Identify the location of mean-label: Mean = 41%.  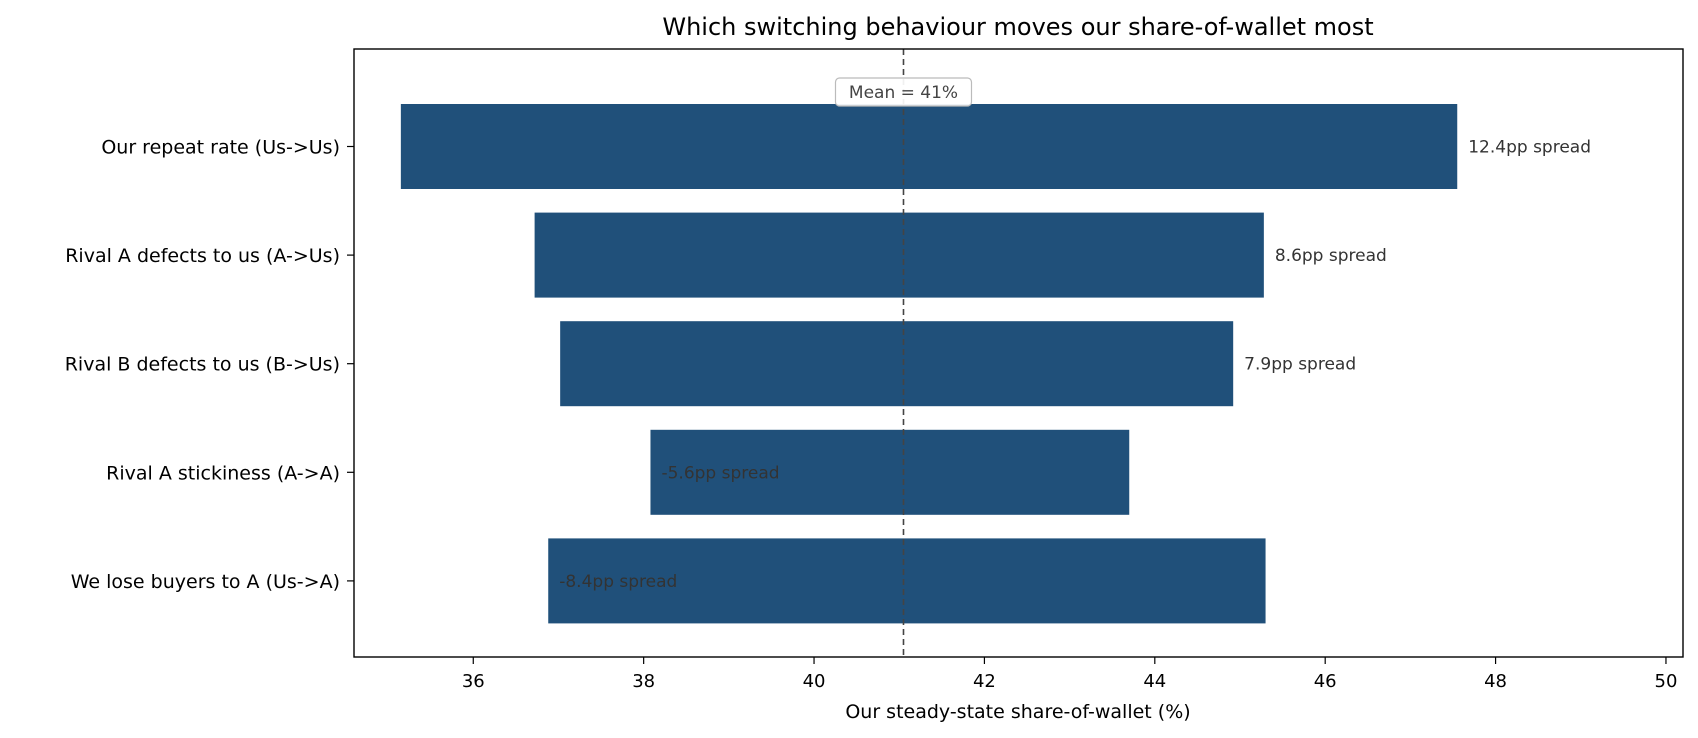
(903, 93).